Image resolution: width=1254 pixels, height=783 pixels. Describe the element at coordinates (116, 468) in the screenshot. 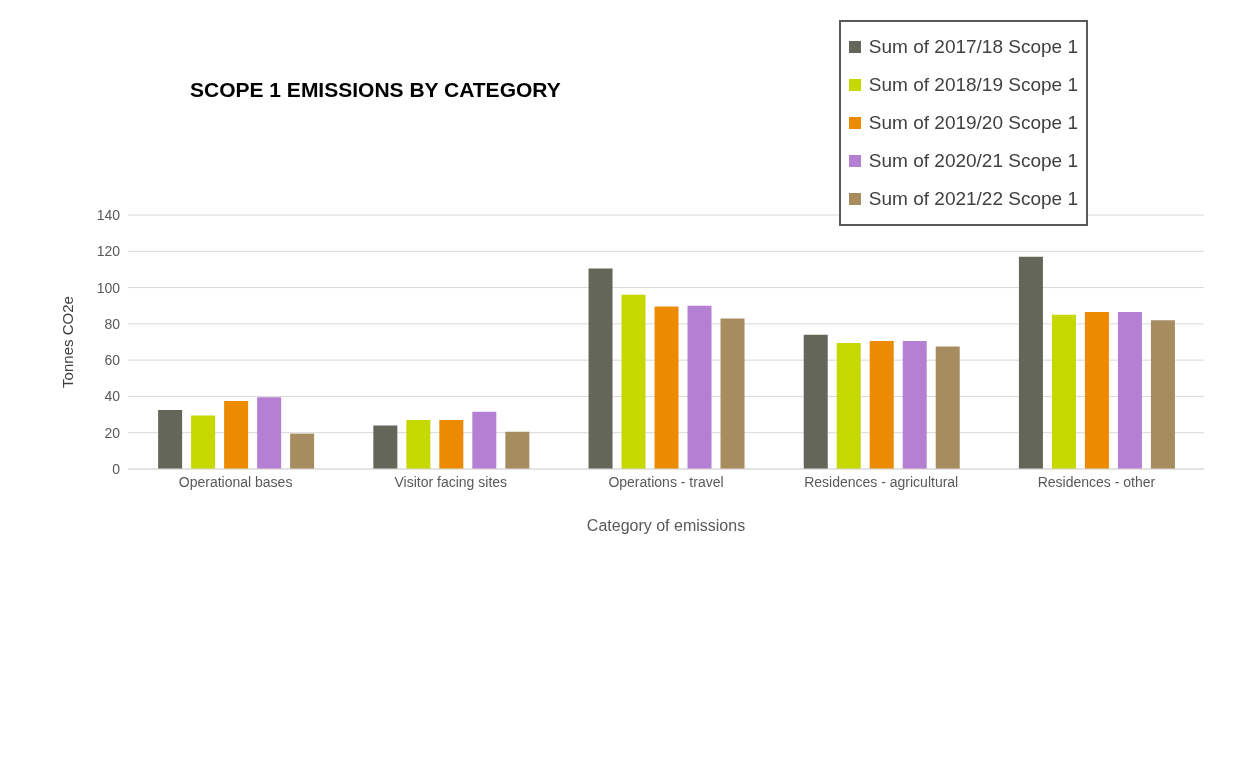

I see `y-tick-label: 0` at that location.